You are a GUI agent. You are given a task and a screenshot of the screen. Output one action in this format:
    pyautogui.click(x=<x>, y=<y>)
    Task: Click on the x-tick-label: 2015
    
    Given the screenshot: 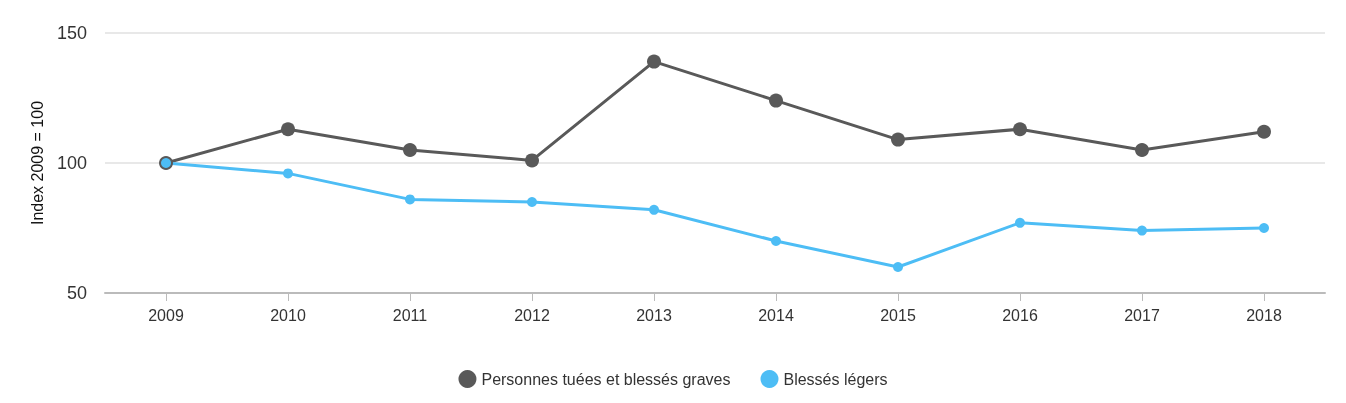 What is the action you would take?
    pyautogui.click(x=898, y=315)
    